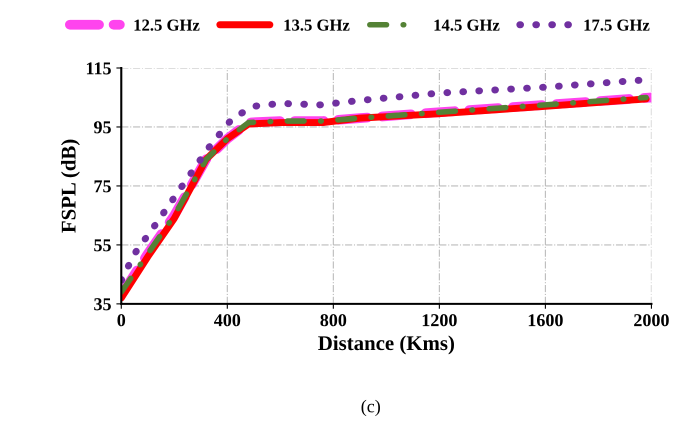 This screenshot has width=693, height=425. What do you see at coordinates (467, 25) in the screenshot?
I see `legend-label: 14.5 GHz` at bounding box center [467, 25].